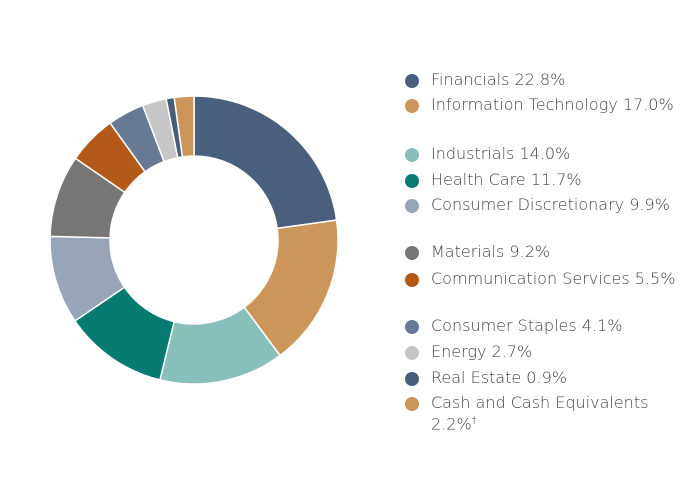  What do you see at coordinates (474, 420) in the screenshot?
I see `footnote-mark: †` at bounding box center [474, 420].